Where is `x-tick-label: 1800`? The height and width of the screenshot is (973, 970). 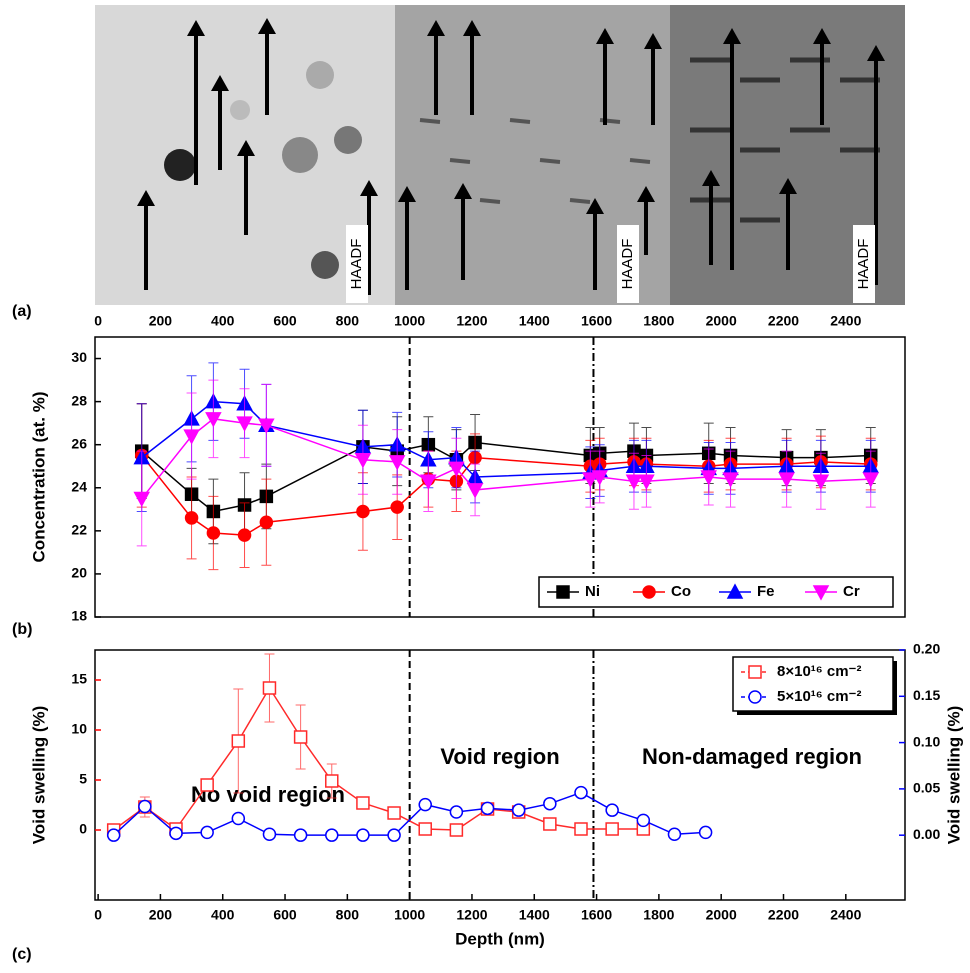 x-tick-label: 1800 is located at coordinates (658, 915).